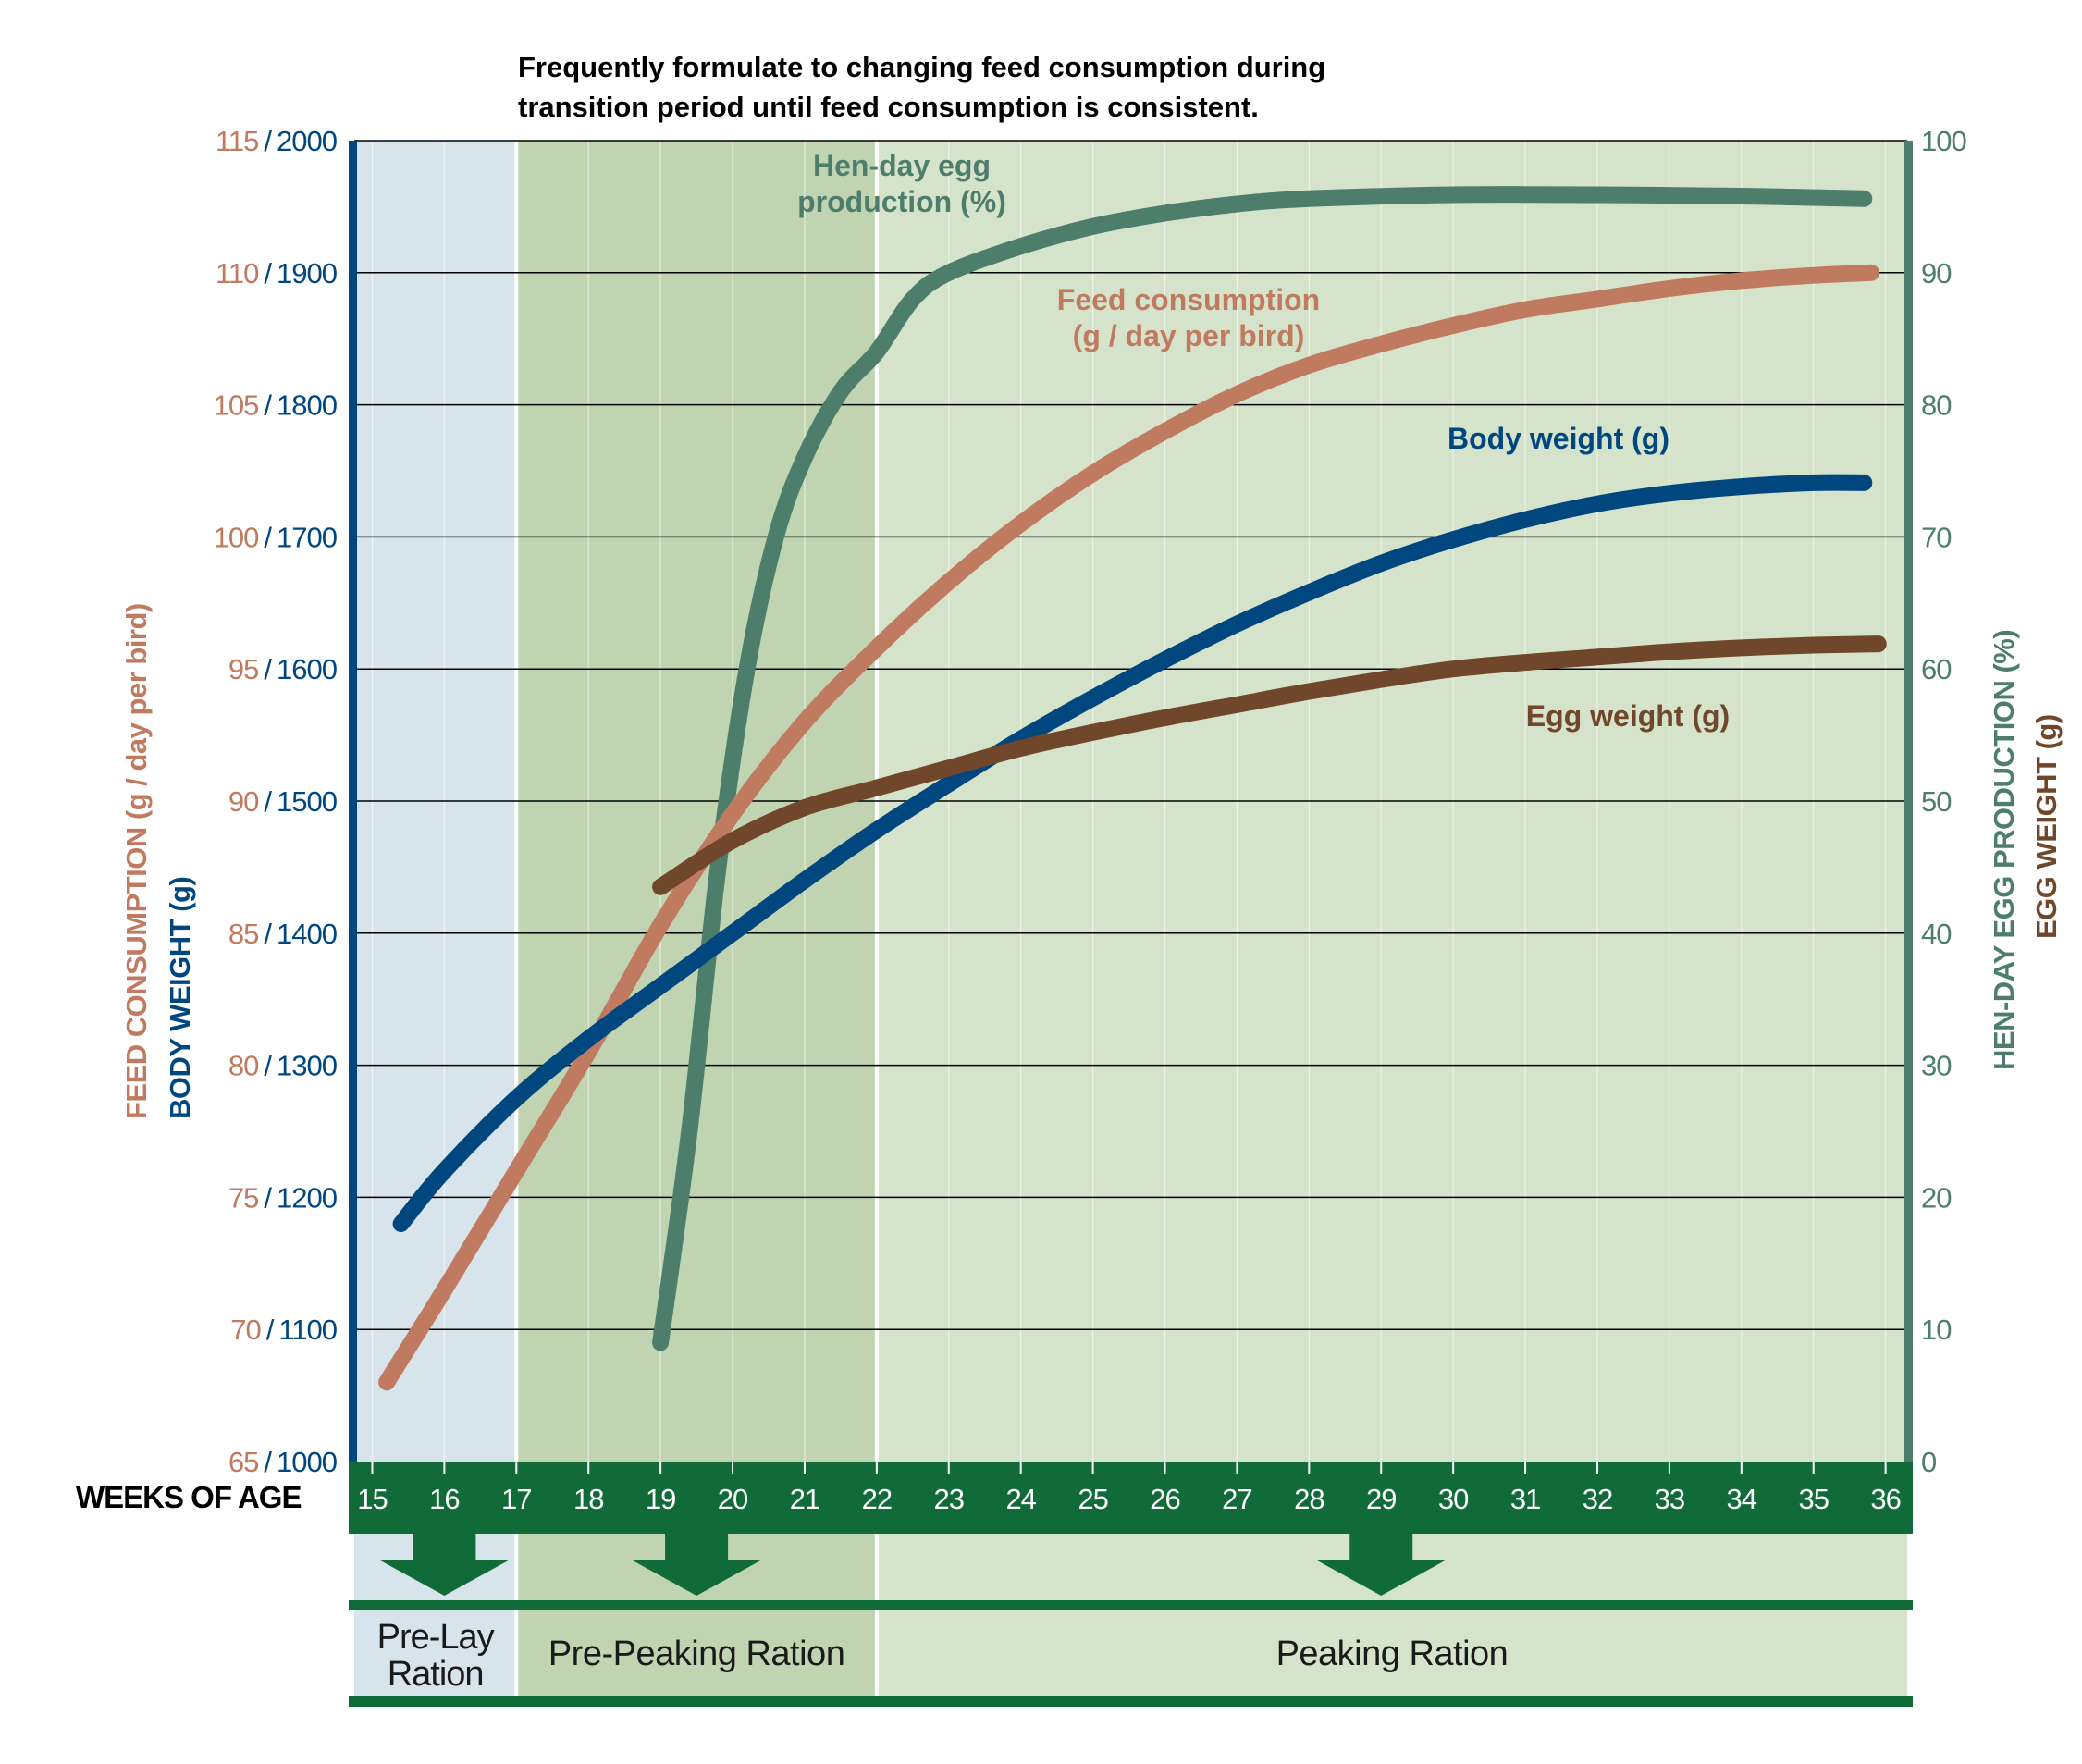  What do you see at coordinates (1937, 1066) in the screenshot?
I see `right-tick-label: 30` at bounding box center [1937, 1066].